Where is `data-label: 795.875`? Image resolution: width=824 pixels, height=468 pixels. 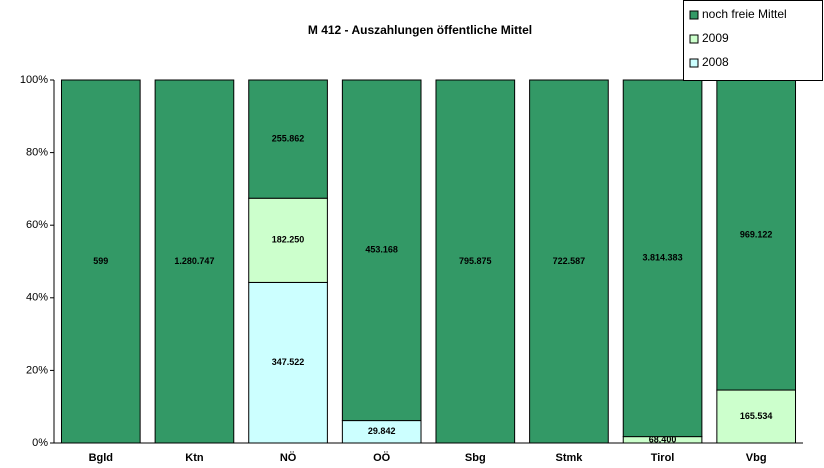
data-label: 795.875 is located at coordinates (475, 261).